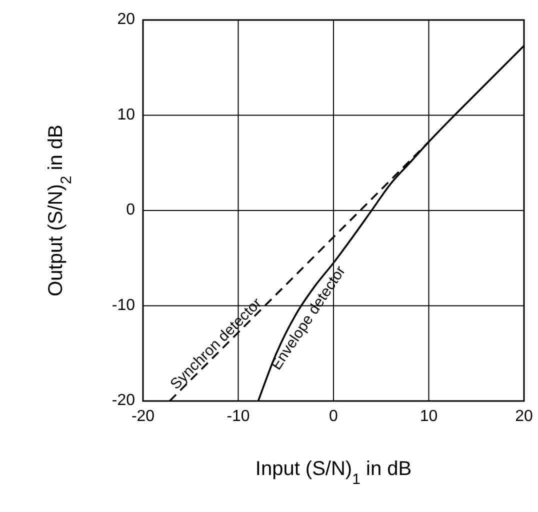  Describe the element at coordinates (124, 401) in the screenshot. I see `y-tick-label: -20` at that location.